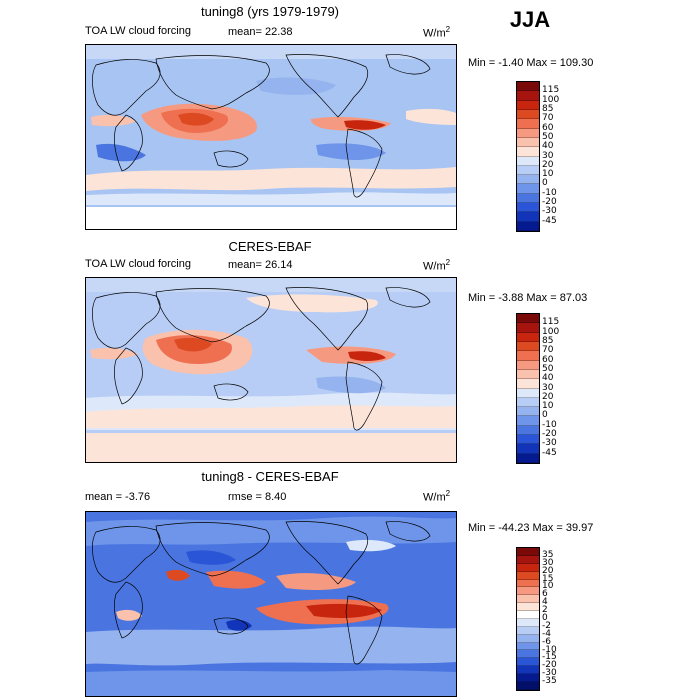 The width and height of the screenshot is (700, 700). What do you see at coordinates (545, 183) in the screenshot?
I see `panel-1-colorbar-tick-label: 0` at bounding box center [545, 183].